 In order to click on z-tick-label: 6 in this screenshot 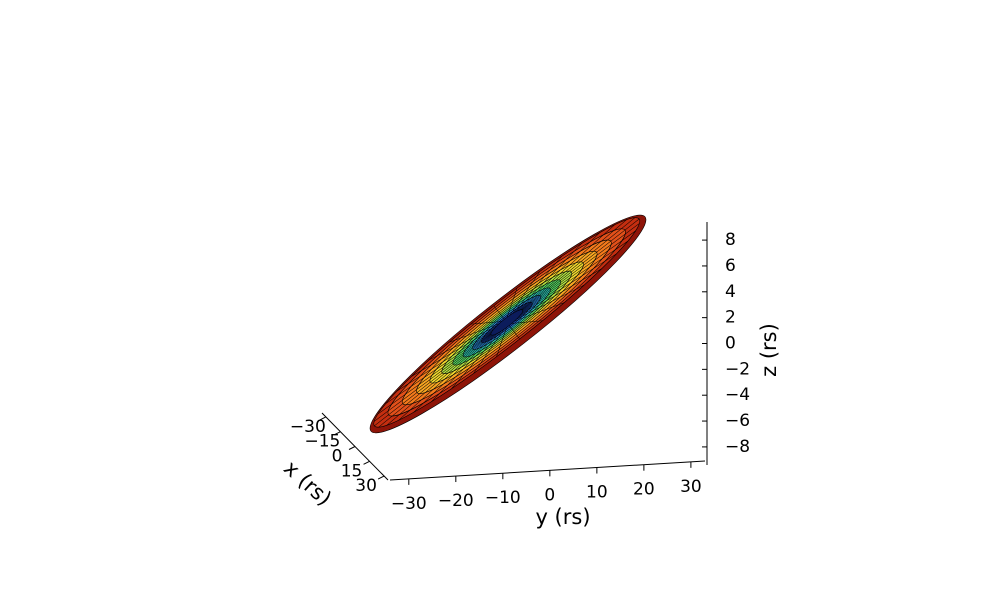, I will do `click(730, 266)`.